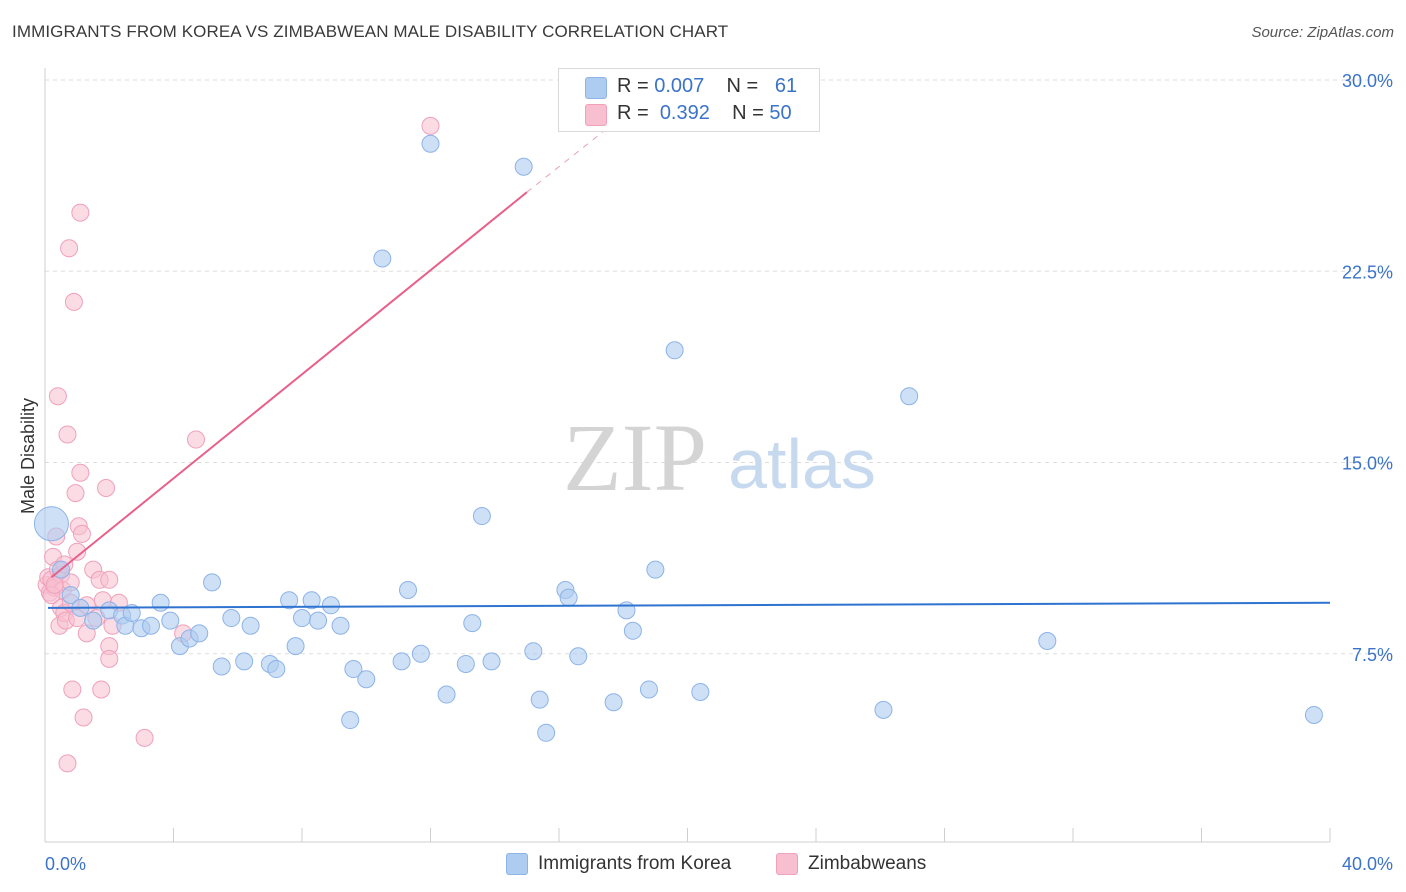 Image resolution: width=1406 pixels, height=892 pixels. I want to click on x-tick-label: 40.0%, so click(1367, 864).